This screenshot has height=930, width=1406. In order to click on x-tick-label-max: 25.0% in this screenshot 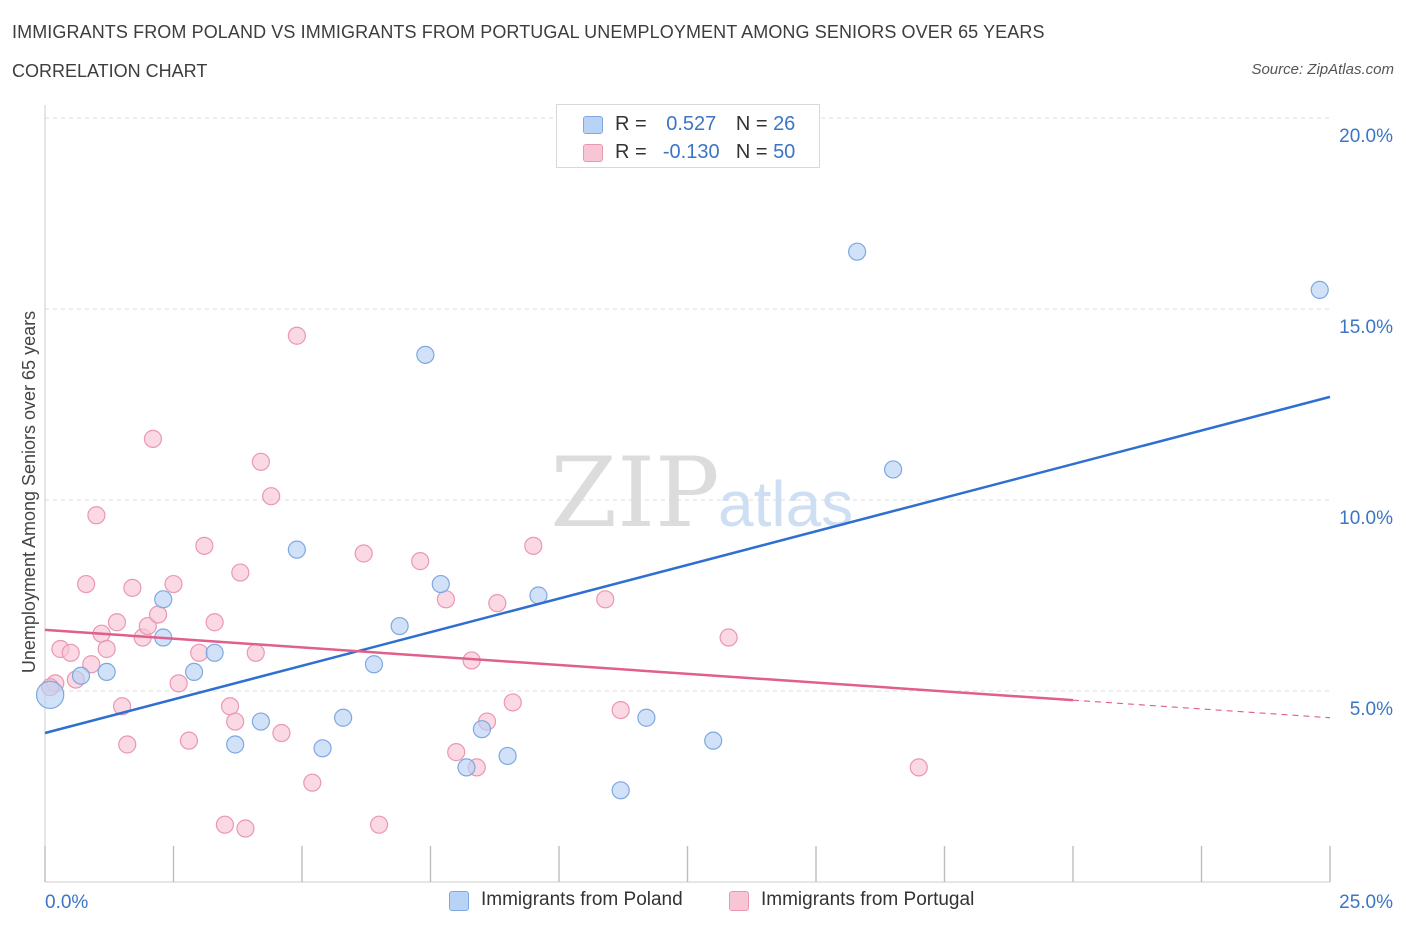, I will do `click(1366, 902)`.